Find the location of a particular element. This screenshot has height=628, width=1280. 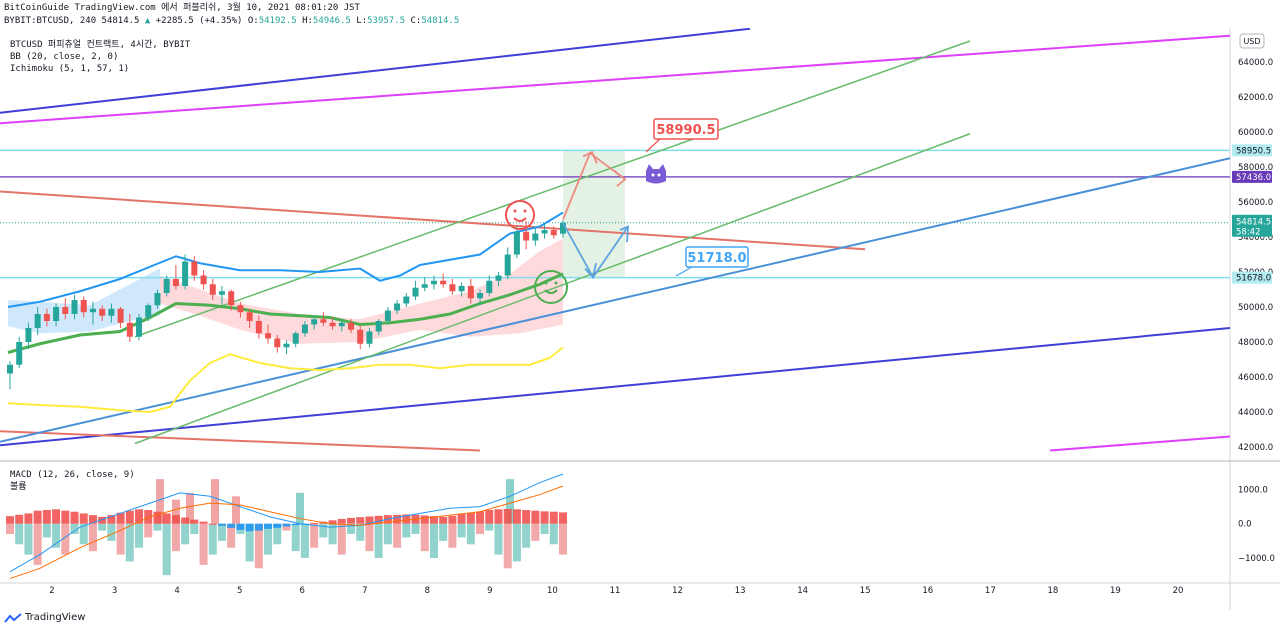

level-tag-58950: 58950.5 is located at coordinates (1252, 150).